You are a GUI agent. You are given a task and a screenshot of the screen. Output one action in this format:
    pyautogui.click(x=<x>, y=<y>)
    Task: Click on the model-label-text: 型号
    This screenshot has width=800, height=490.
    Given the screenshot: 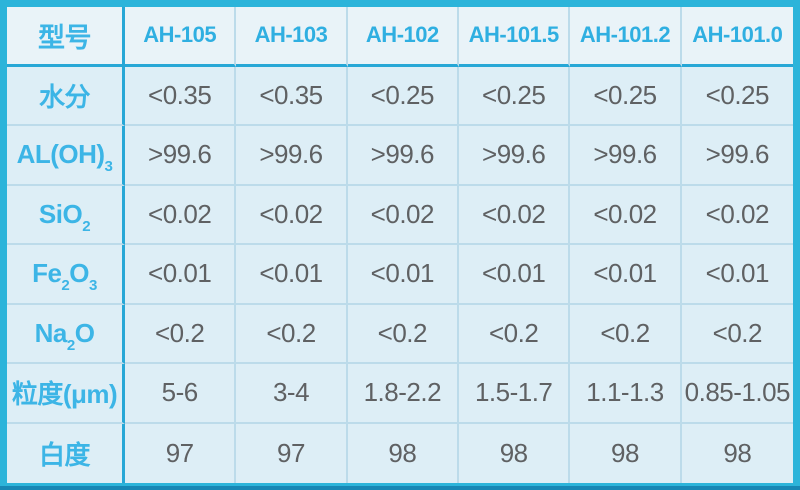 What is the action you would take?
    pyautogui.click(x=65, y=37)
    